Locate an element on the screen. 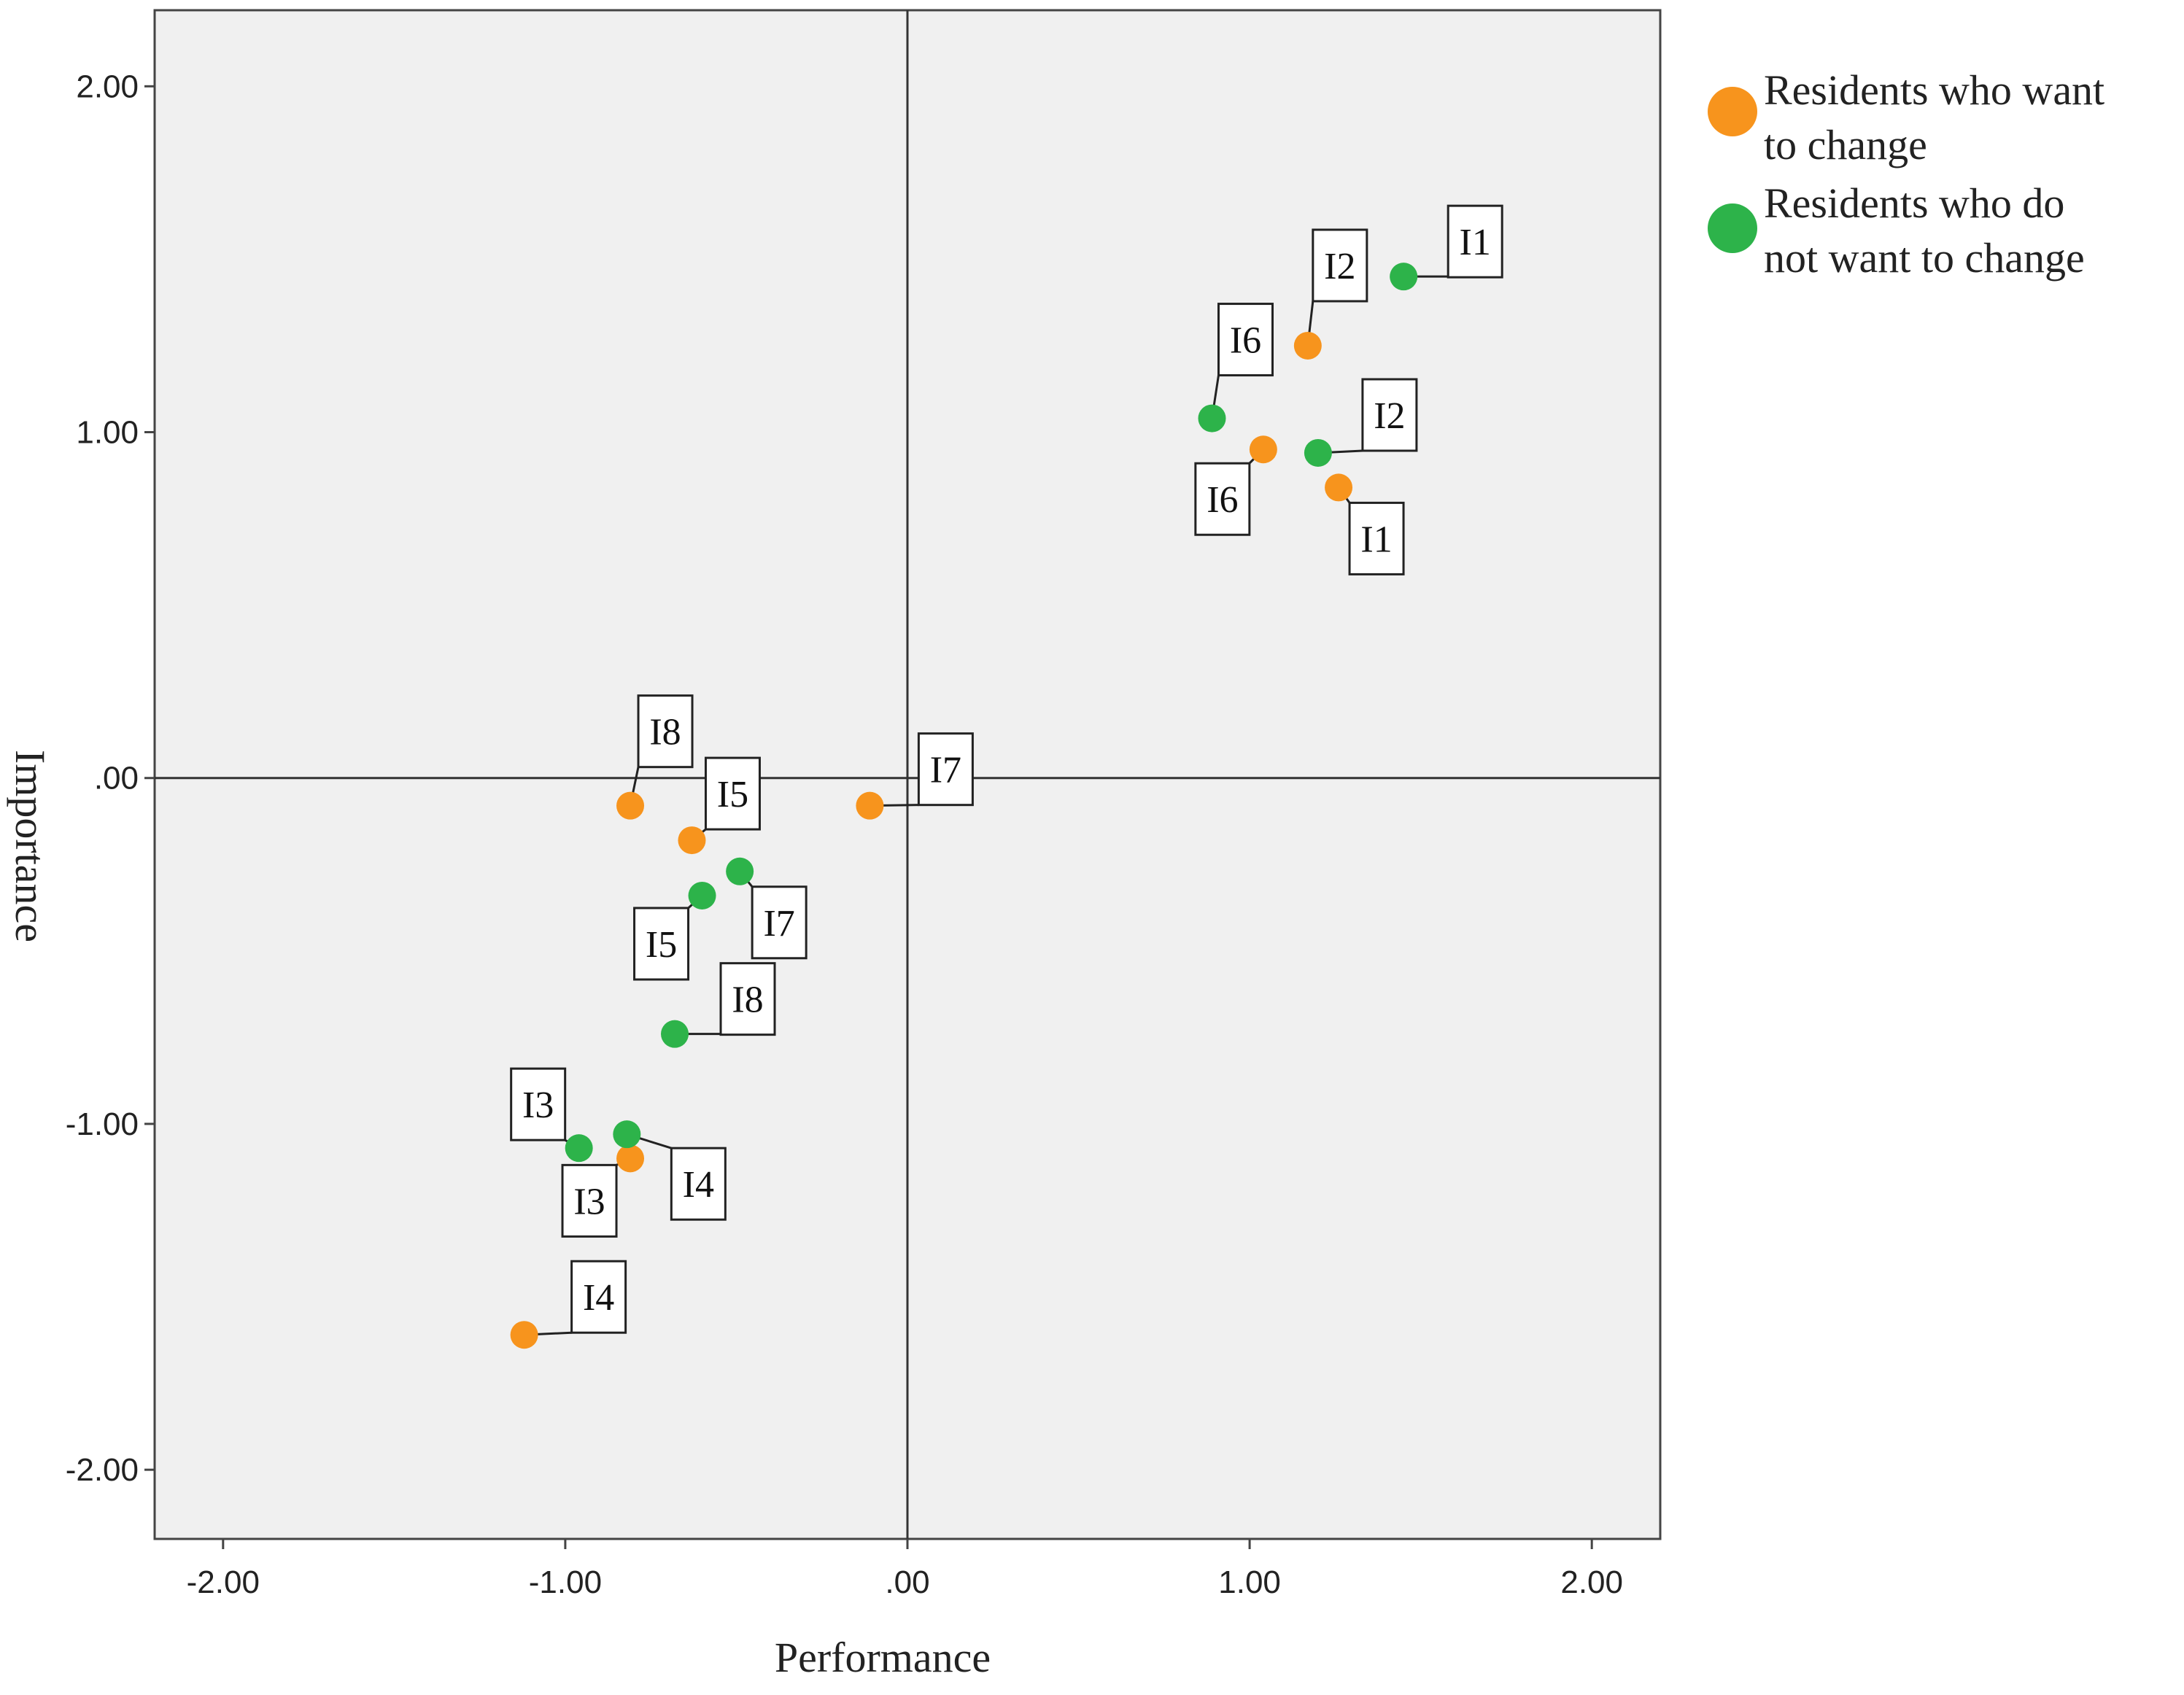  y-tick-label: 1.00 is located at coordinates (107, 433).